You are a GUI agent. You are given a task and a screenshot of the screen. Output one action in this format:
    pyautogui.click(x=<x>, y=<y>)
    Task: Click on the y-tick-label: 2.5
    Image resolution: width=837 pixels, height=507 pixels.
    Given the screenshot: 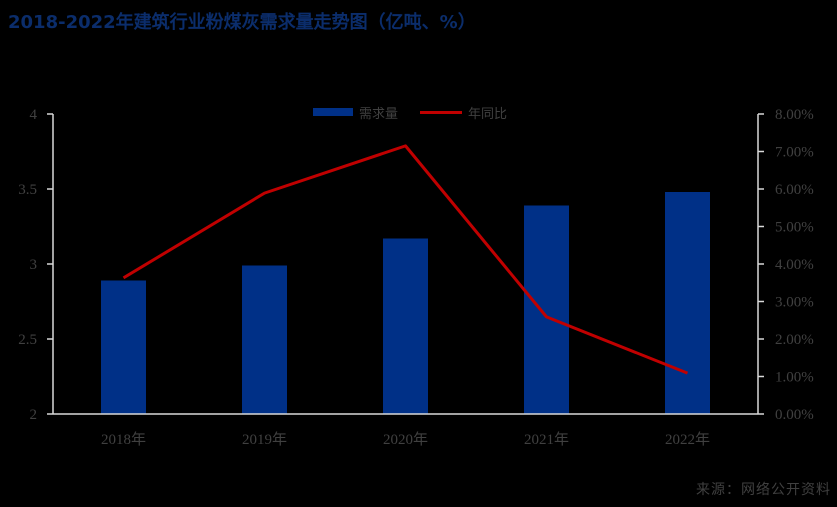 What is the action you would take?
    pyautogui.click(x=27, y=340)
    